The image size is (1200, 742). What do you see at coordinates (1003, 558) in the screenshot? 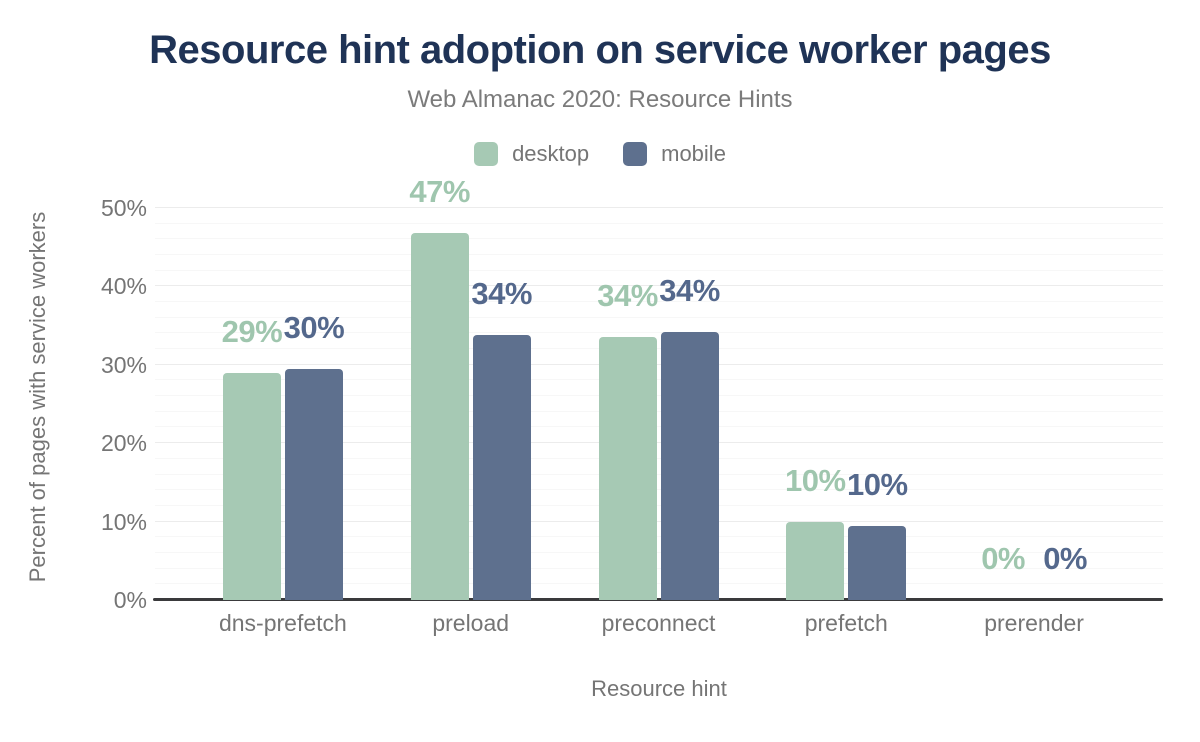
I see `data-label-desktop-prerender: 0%` at bounding box center [1003, 558].